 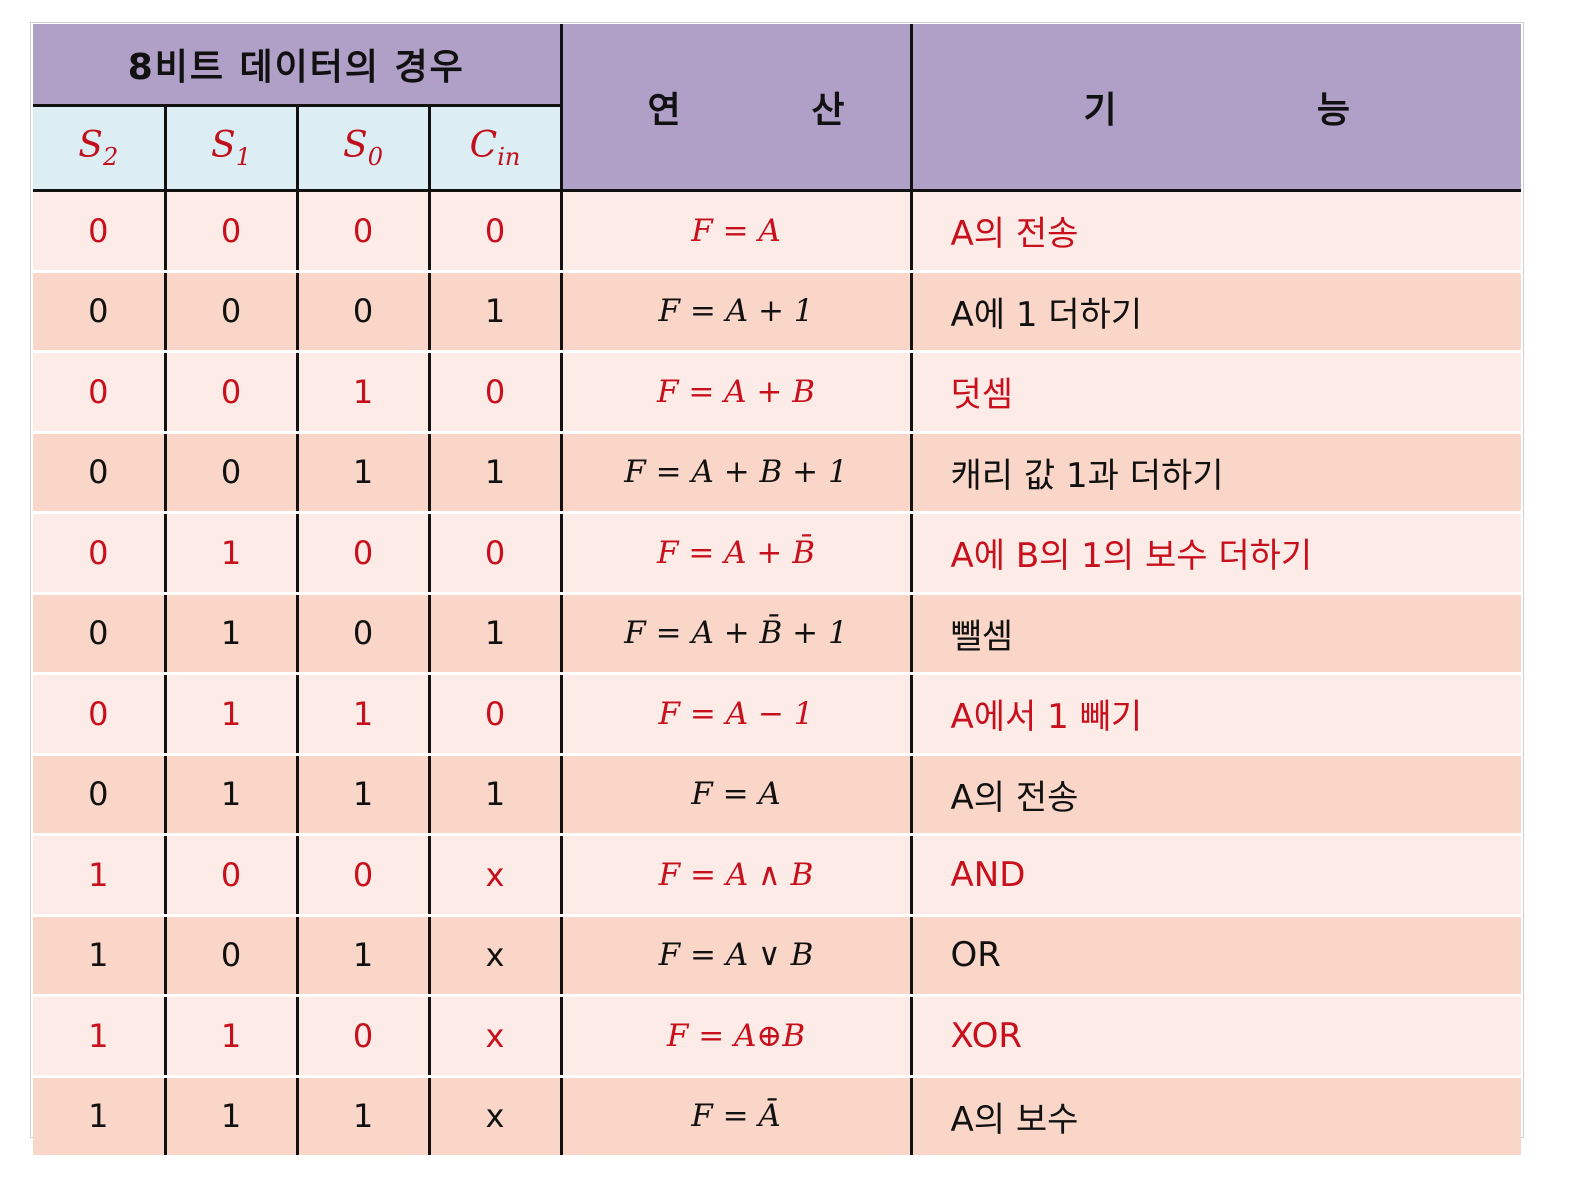 What do you see at coordinates (737, 956) in the screenshot?
I see `operation-cell: F = A ∨ B` at bounding box center [737, 956].